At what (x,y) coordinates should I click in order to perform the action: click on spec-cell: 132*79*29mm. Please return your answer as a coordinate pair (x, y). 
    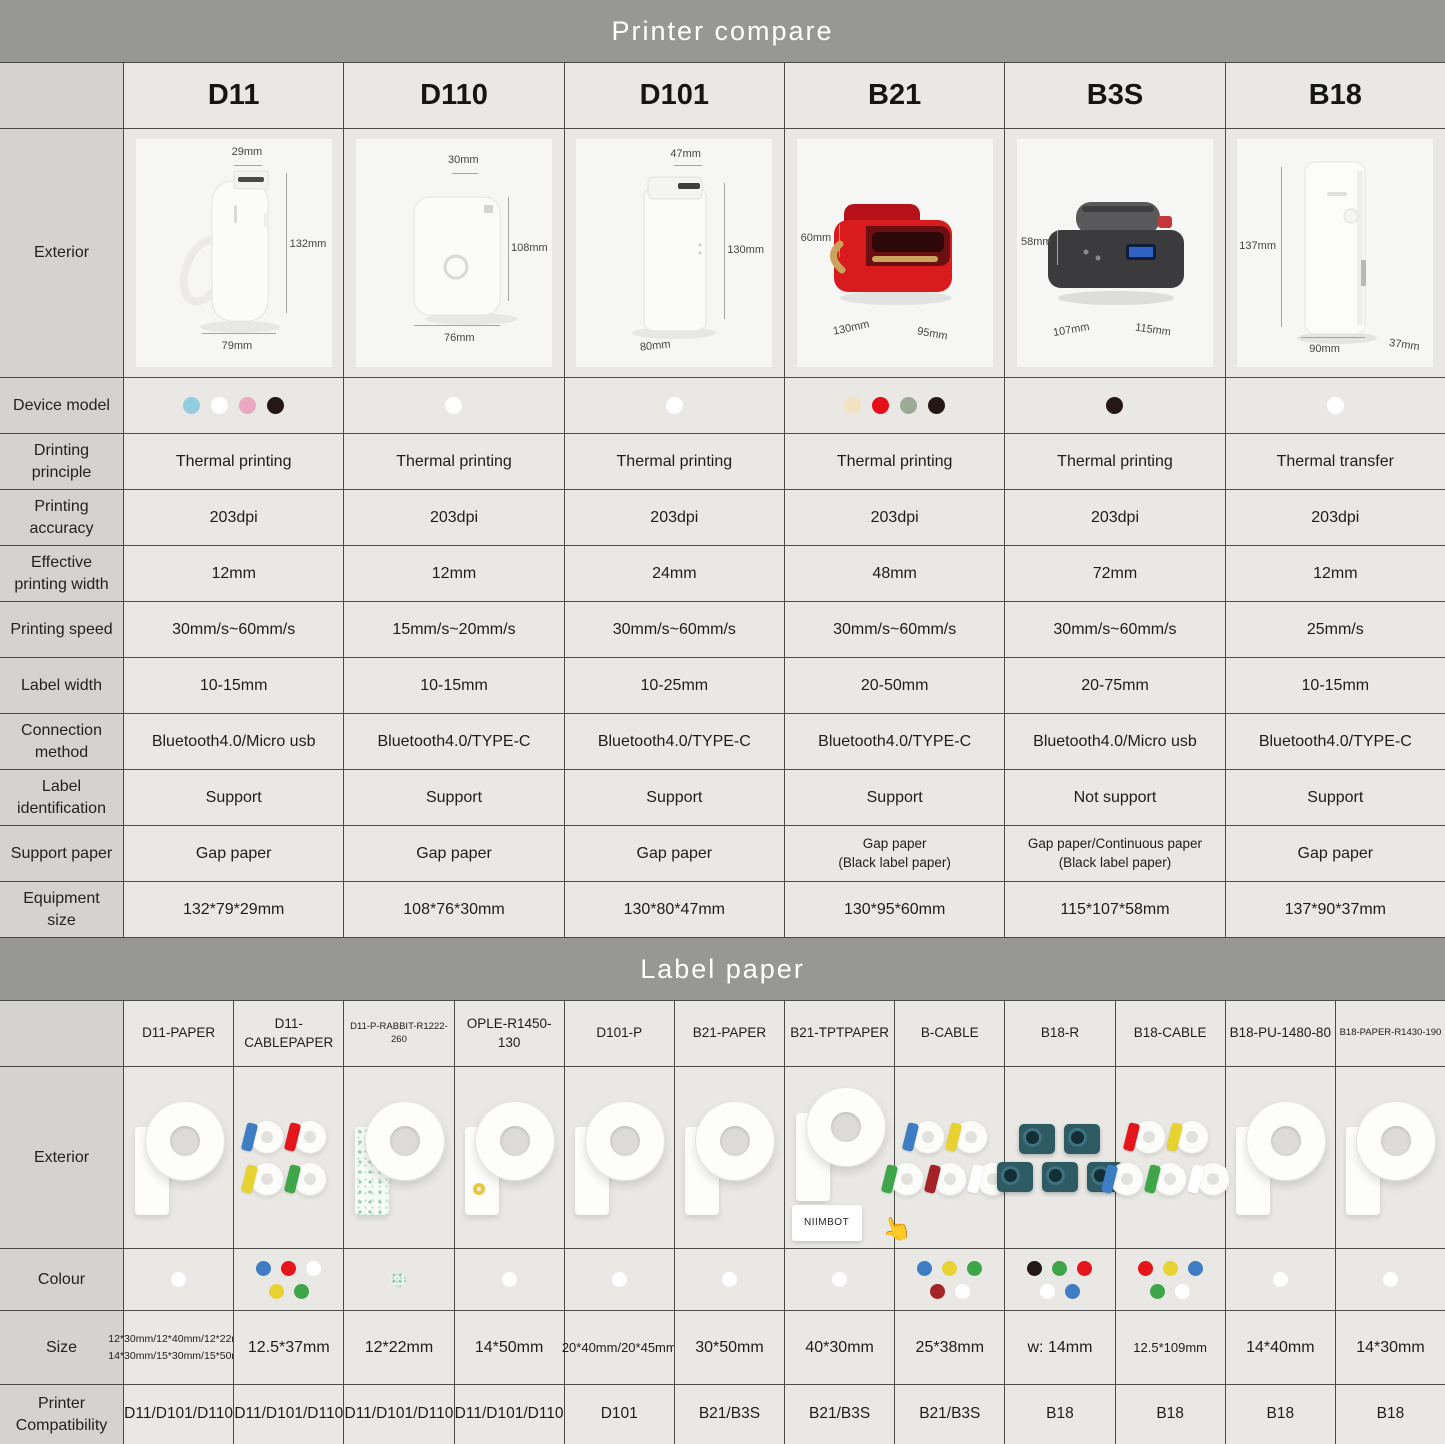
    Looking at the image, I should click on (233, 909).